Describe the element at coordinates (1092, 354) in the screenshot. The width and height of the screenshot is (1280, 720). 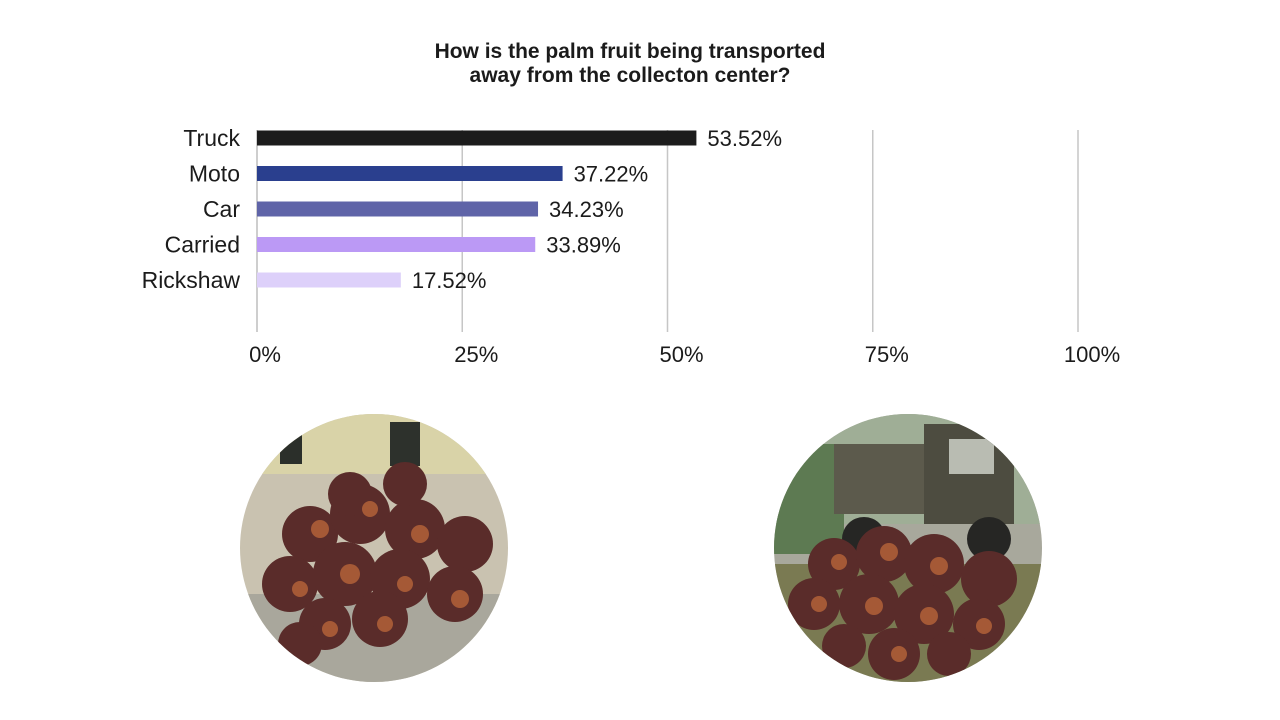
I see `x-tick-label: 100%` at that location.